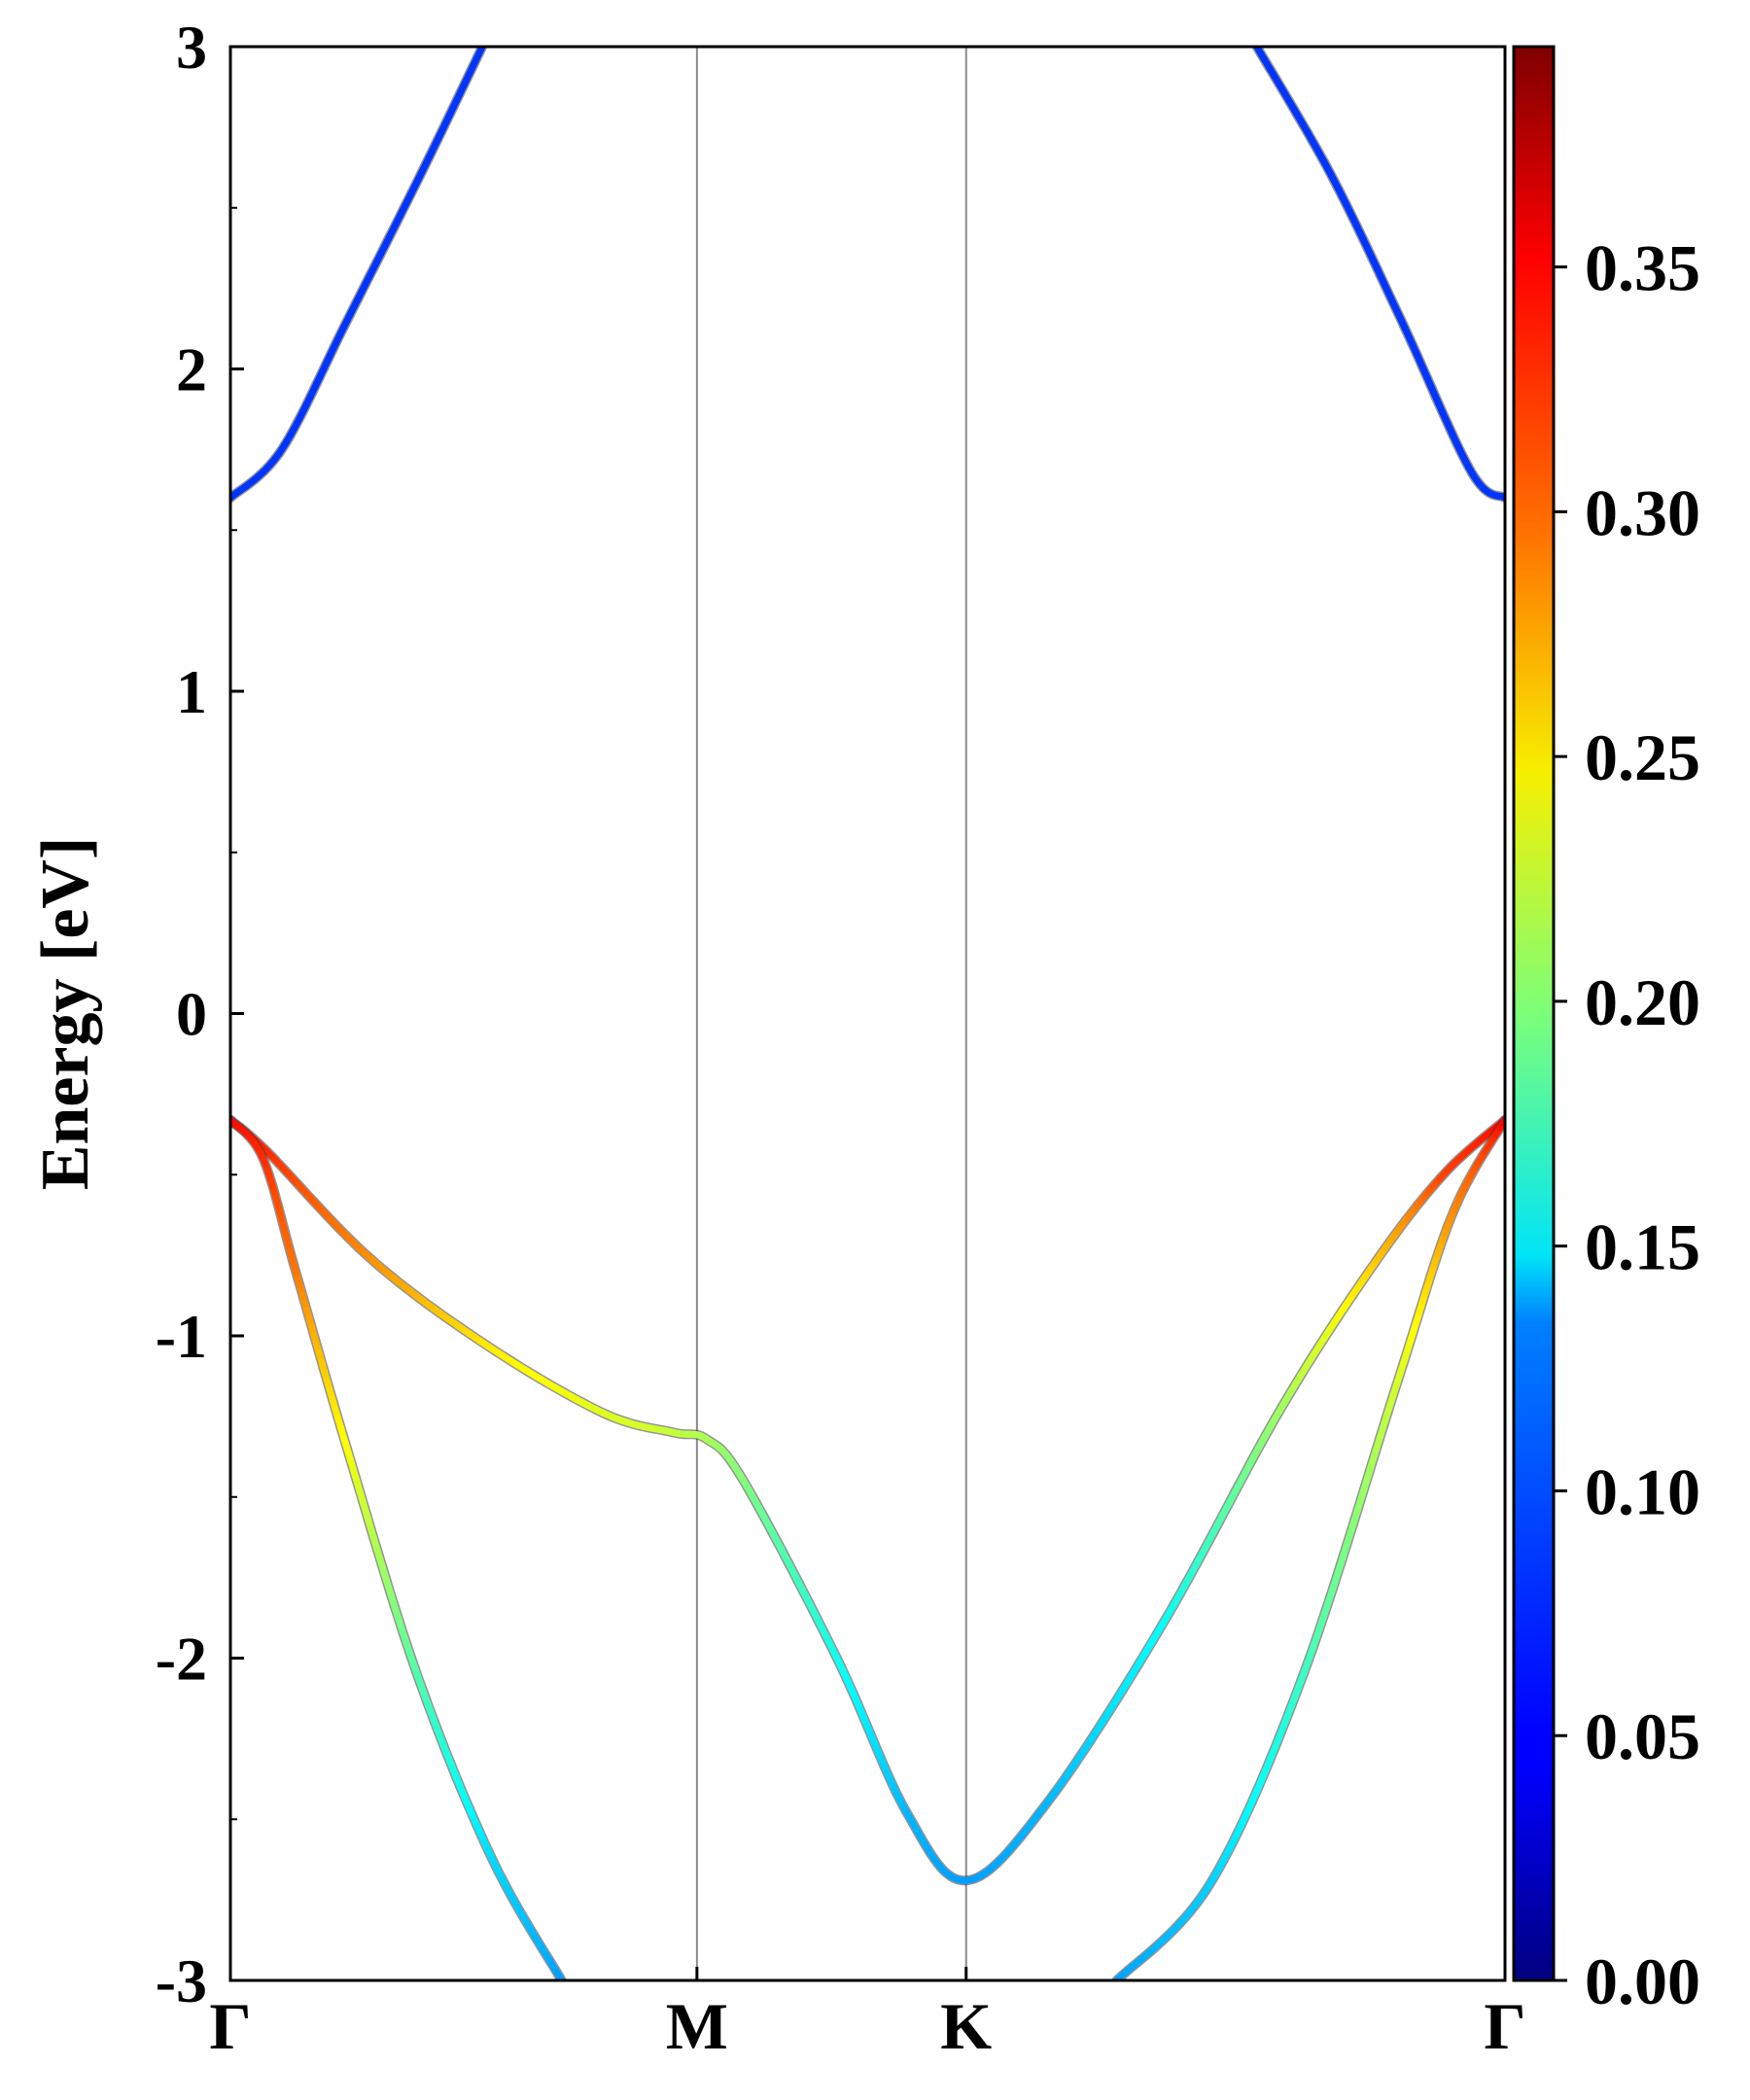 The height and width of the screenshot is (2100, 1750). Describe the element at coordinates (191, 1014) in the screenshot. I see `y-tick-label: 0` at that location.